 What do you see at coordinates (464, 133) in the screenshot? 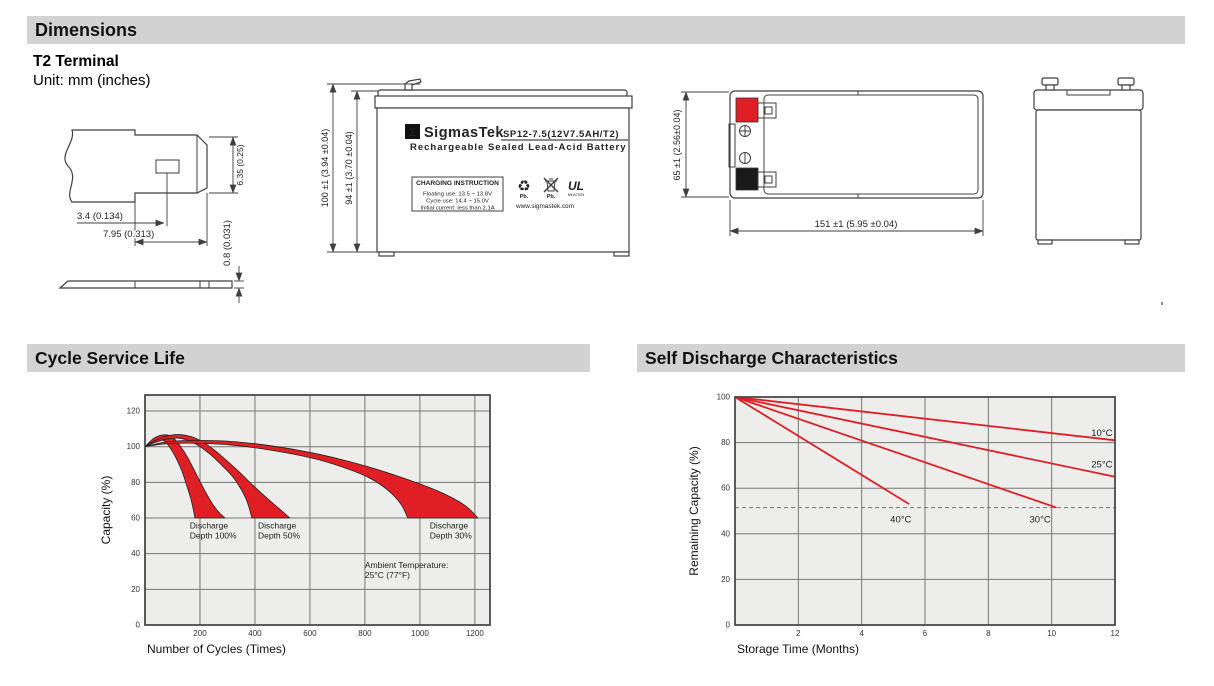
I see `brand-name: SigmasTek` at bounding box center [464, 133].